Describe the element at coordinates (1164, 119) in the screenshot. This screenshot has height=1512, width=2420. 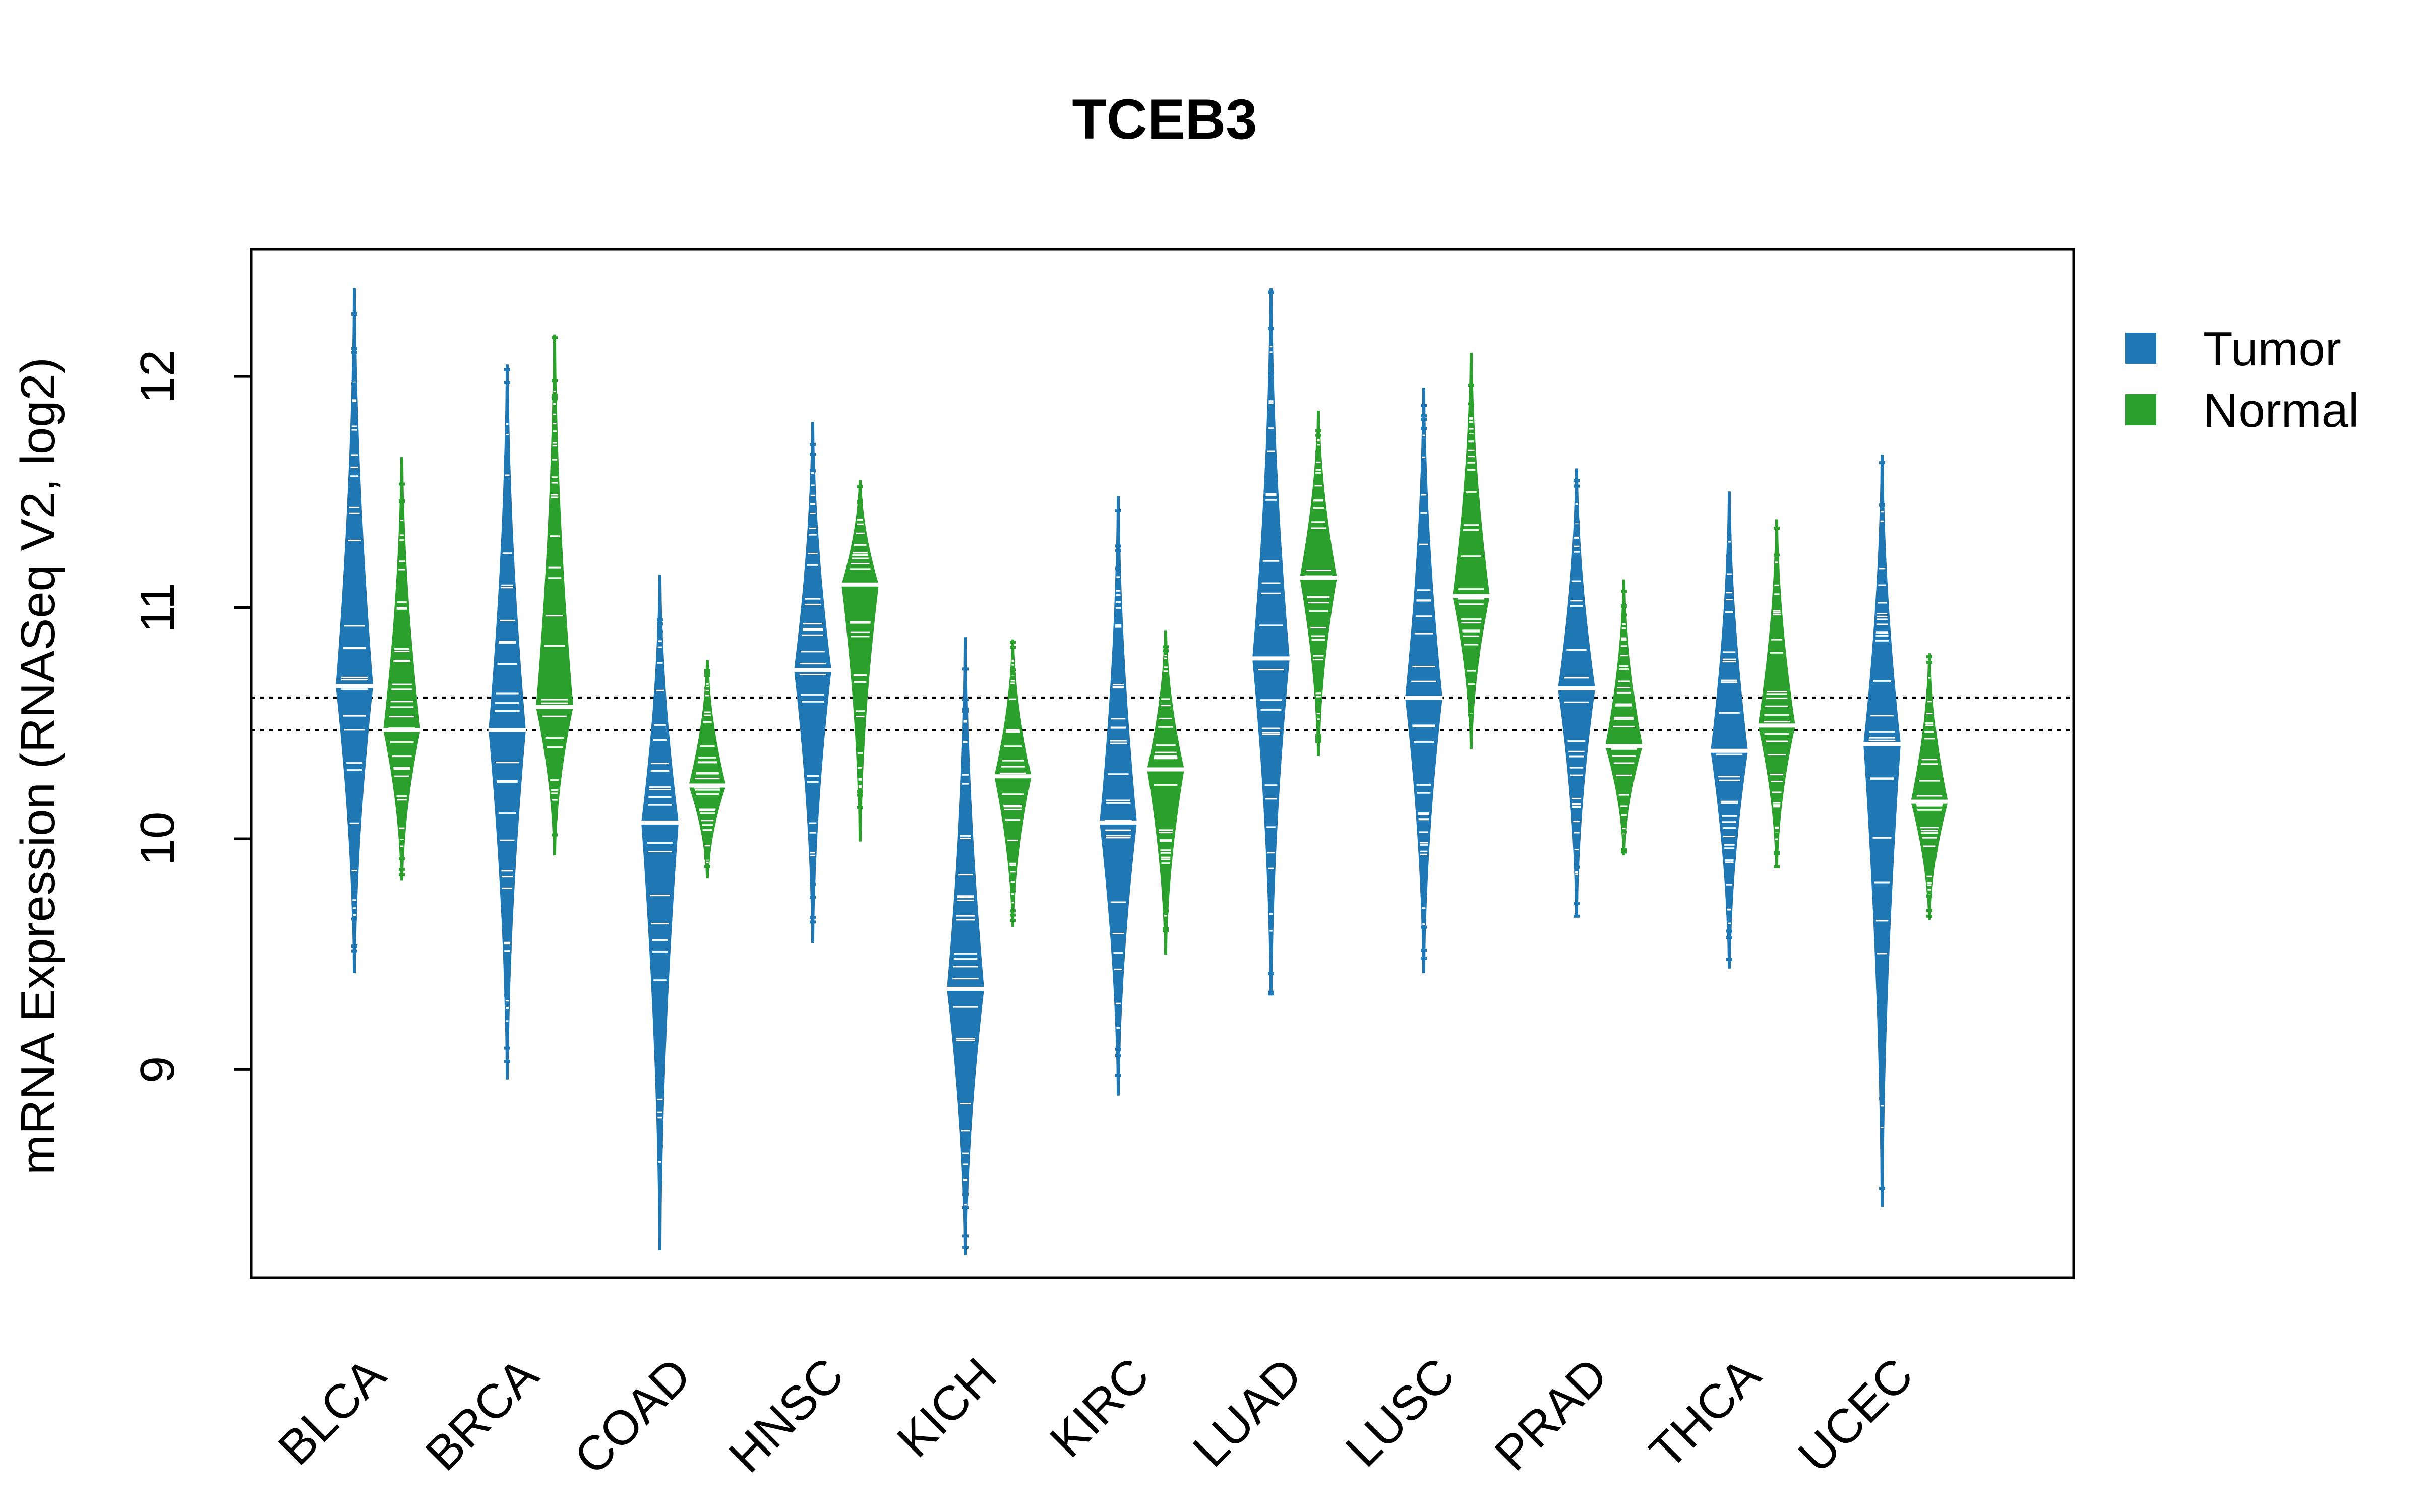
I see `chart-title: TCEB3` at that location.